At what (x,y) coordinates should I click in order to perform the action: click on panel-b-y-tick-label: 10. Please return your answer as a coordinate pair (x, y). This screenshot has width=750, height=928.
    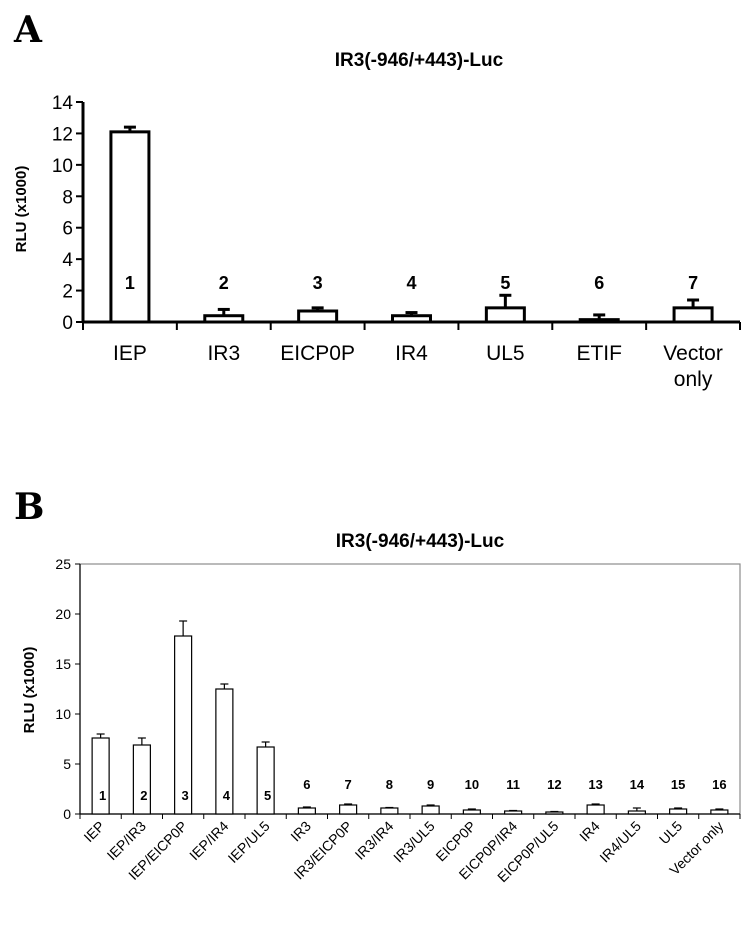
    Looking at the image, I should click on (63, 714).